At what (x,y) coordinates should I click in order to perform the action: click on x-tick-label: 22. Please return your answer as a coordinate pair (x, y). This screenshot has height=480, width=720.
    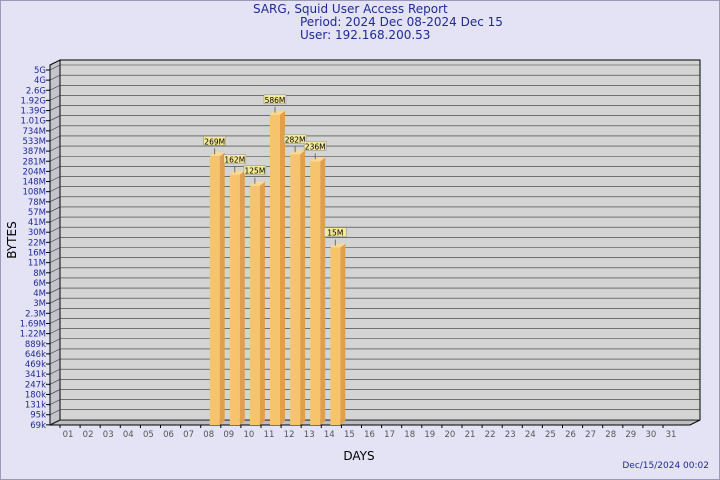
    Looking at the image, I should click on (490, 435).